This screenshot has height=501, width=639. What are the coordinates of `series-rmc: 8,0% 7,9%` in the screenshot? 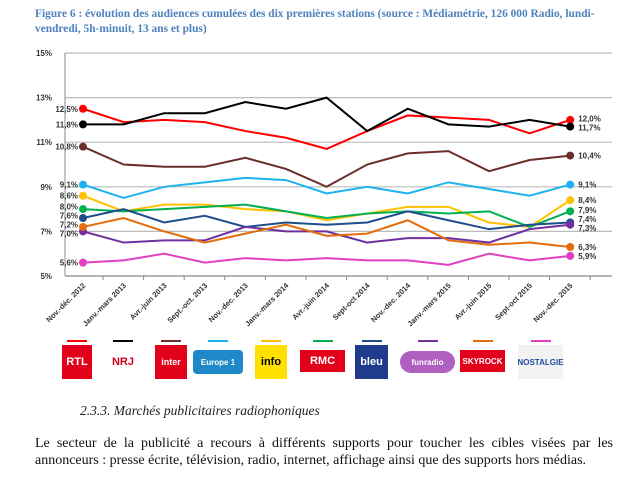 It's located at (328, 216).